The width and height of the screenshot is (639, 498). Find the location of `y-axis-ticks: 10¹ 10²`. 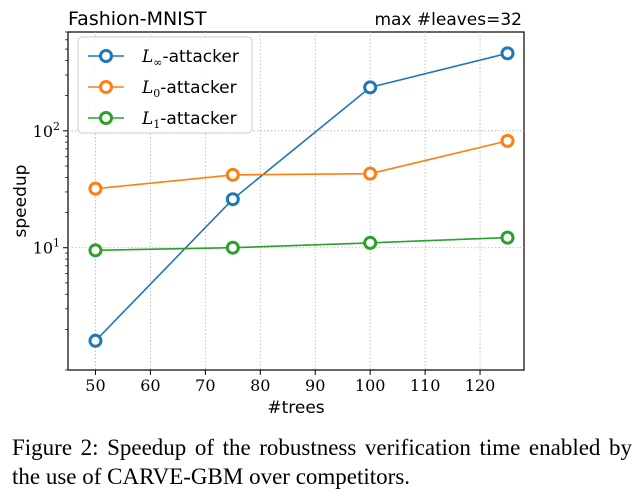

y-axis-ticks: 10¹ 10² is located at coordinates (50, 201).